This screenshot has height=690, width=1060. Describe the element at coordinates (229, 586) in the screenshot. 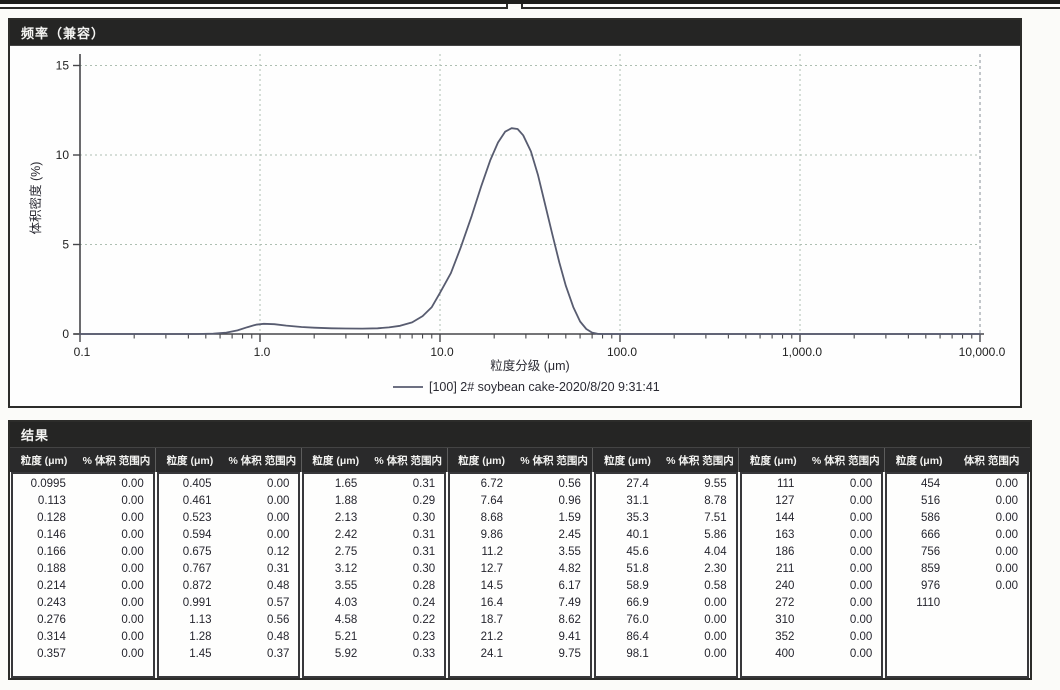

I see `table-row: 0.872 0.48` at that location.